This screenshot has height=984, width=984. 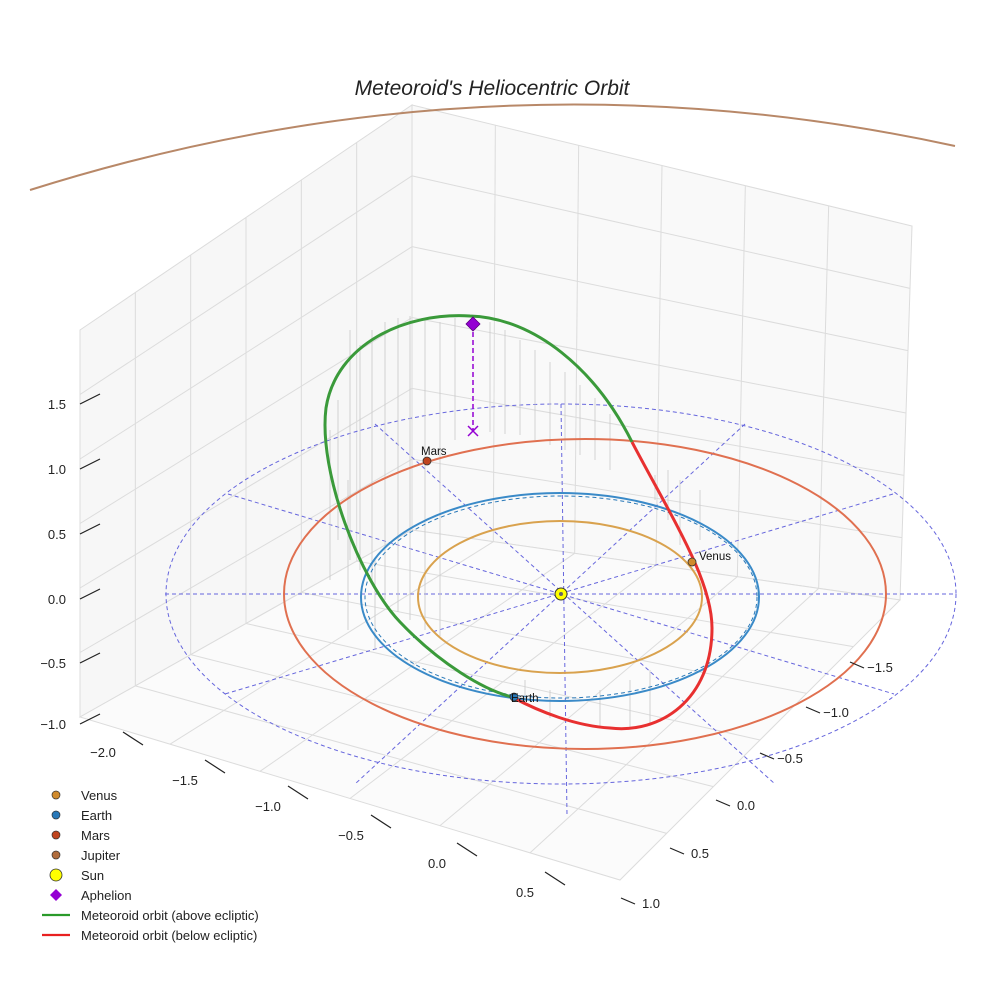 I want to click on z-tick-label: −0.5, so click(x=53, y=663).